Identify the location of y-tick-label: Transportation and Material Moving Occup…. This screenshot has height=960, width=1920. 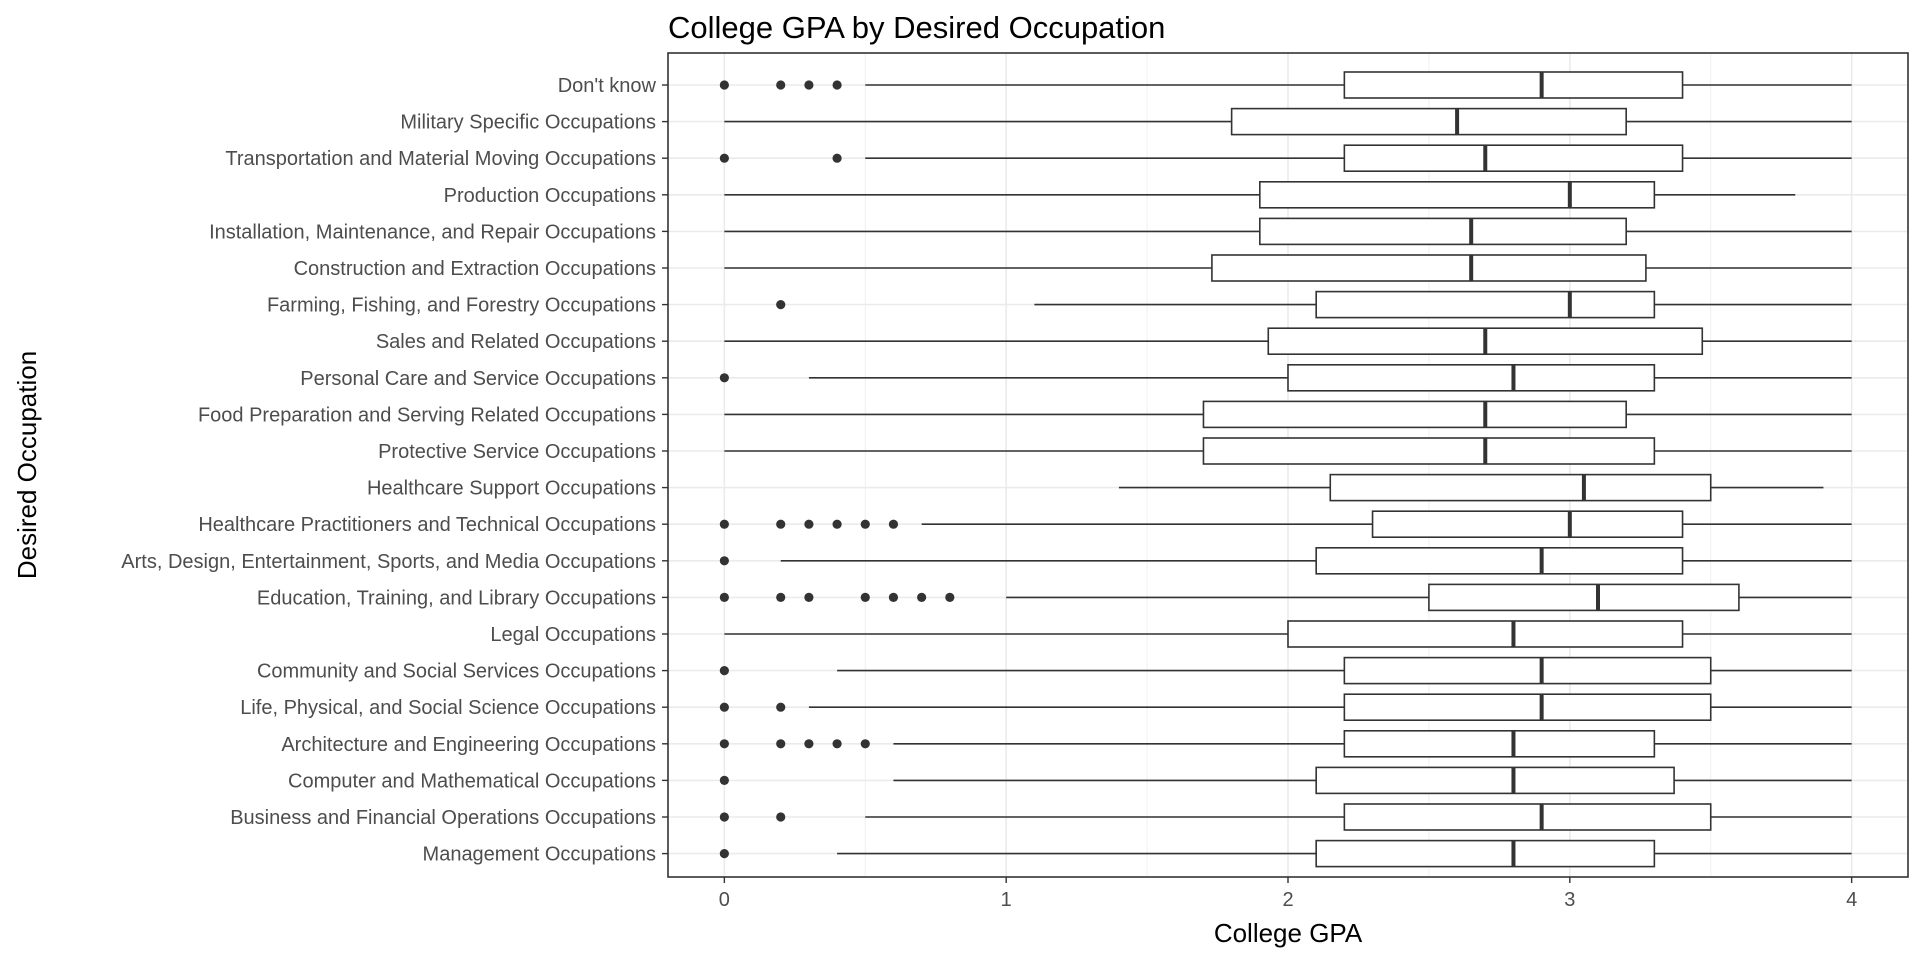
(440, 159).